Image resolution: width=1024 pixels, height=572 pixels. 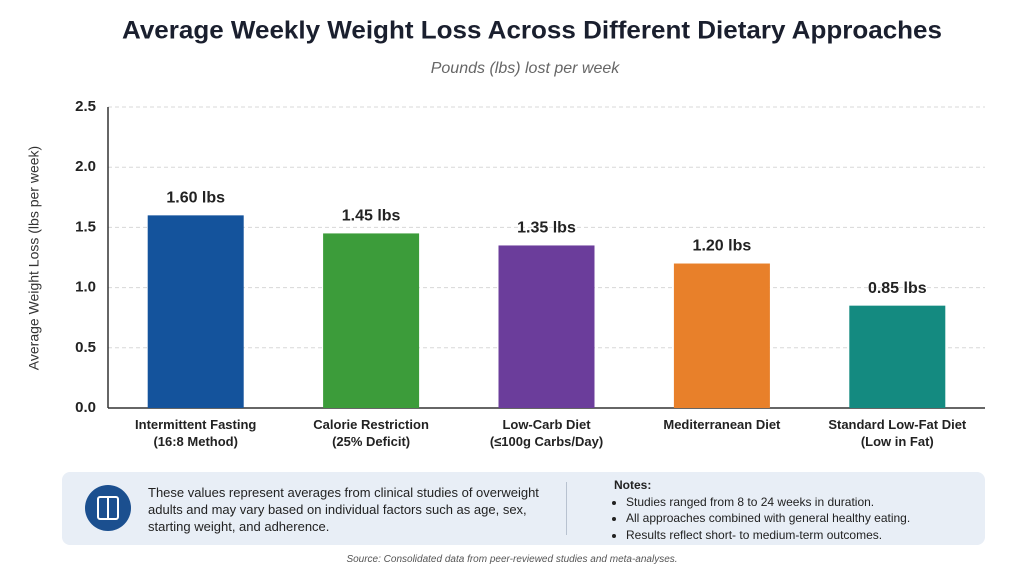 I want to click on y-tick-label: 0.0, so click(x=85, y=407).